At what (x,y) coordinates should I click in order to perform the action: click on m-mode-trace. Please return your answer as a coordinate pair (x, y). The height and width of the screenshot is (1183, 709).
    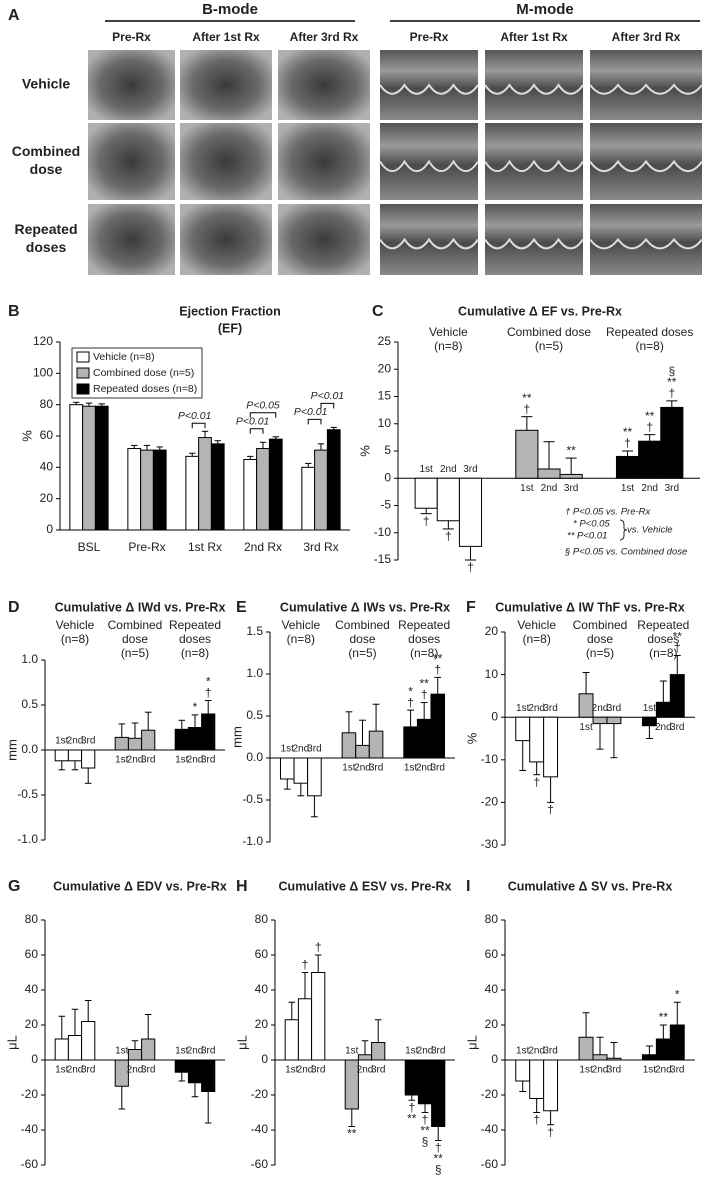
    Looking at the image, I should click on (429, 166).